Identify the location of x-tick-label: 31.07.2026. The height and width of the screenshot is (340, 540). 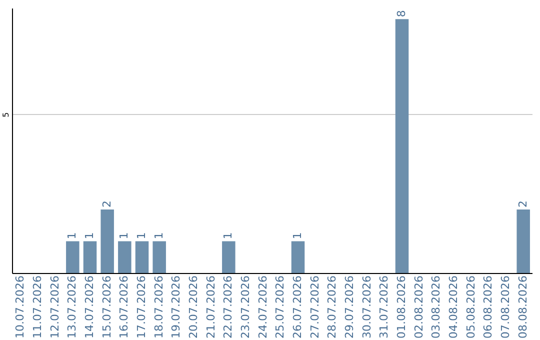
(384, 307).